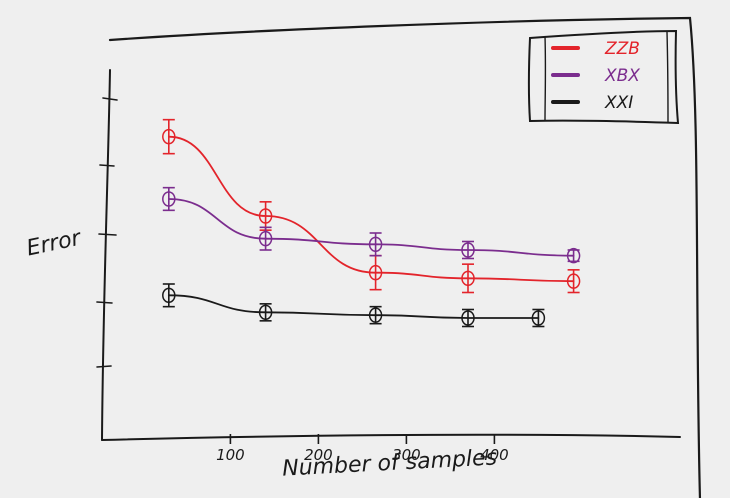 This screenshot has width=730, height=498. Describe the element at coordinates (592, 103) in the screenshot. I see `legend-item-xxi: XXI` at that location.